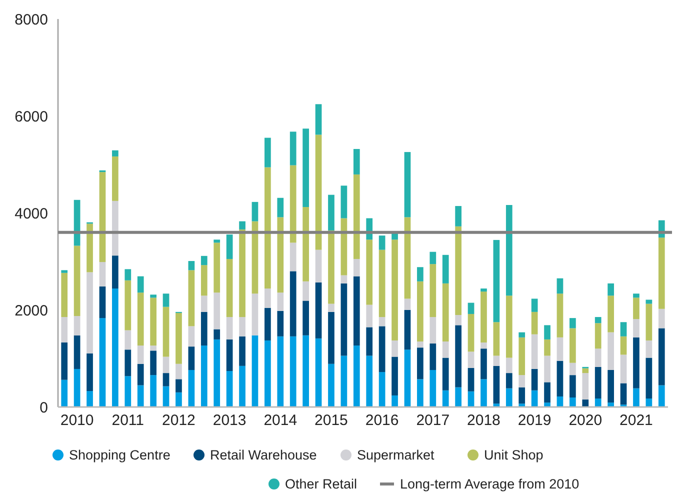 The width and height of the screenshot is (678, 497). Describe the element at coordinates (31, 213) in the screenshot. I see `y-tick-label: 4000` at that location.